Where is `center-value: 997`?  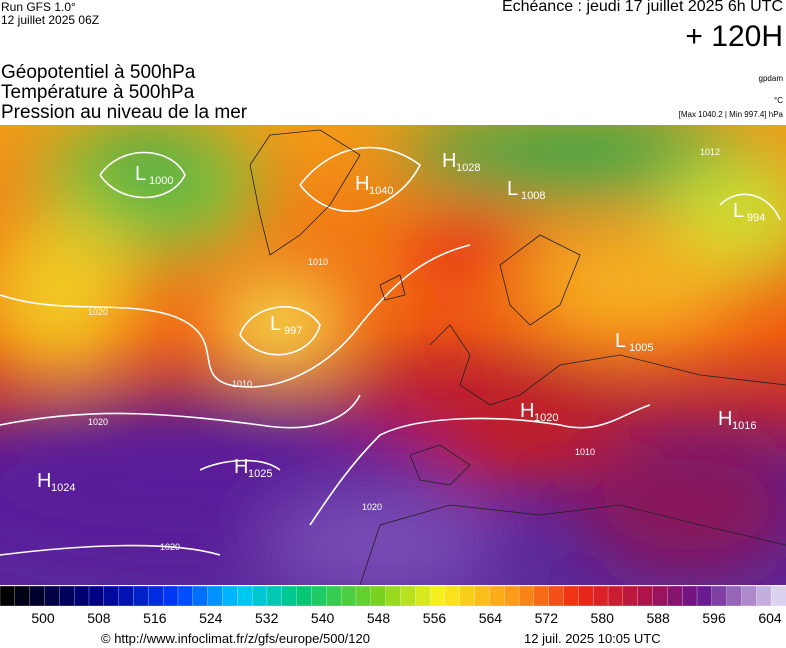 center-value: 997 is located at coordinates (293, 331).